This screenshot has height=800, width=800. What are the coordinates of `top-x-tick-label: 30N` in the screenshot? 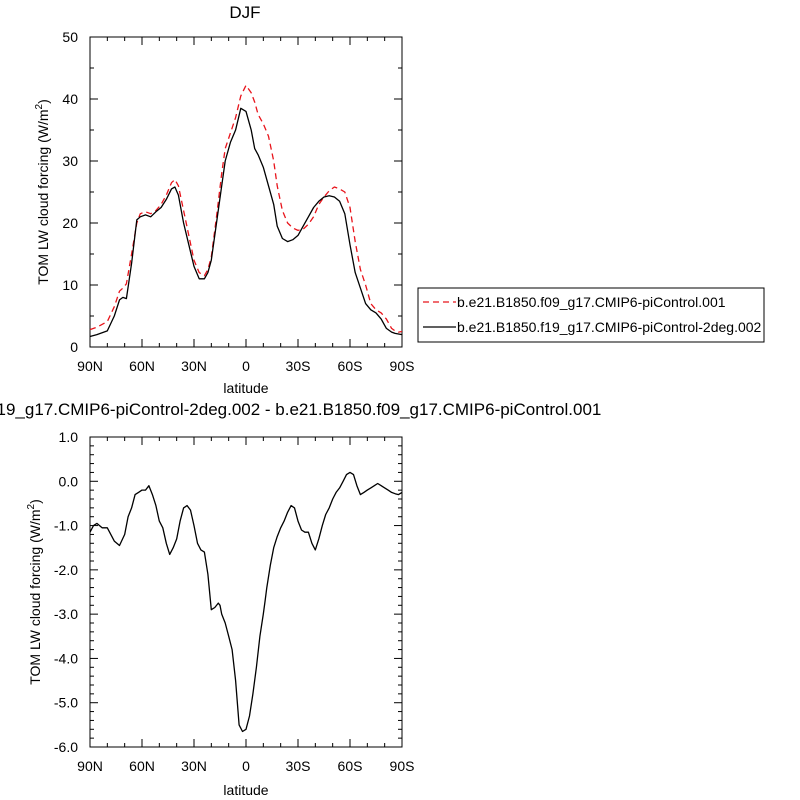 It's located at (194, 366).